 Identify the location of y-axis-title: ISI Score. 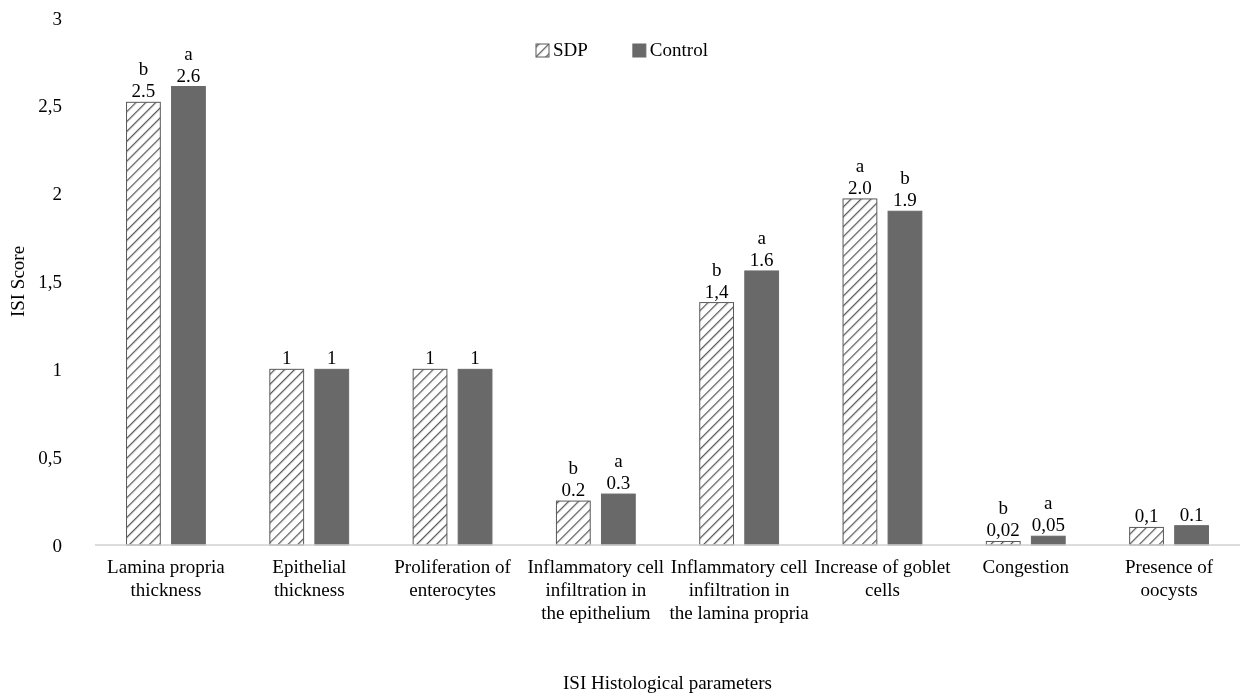
(17, 281).